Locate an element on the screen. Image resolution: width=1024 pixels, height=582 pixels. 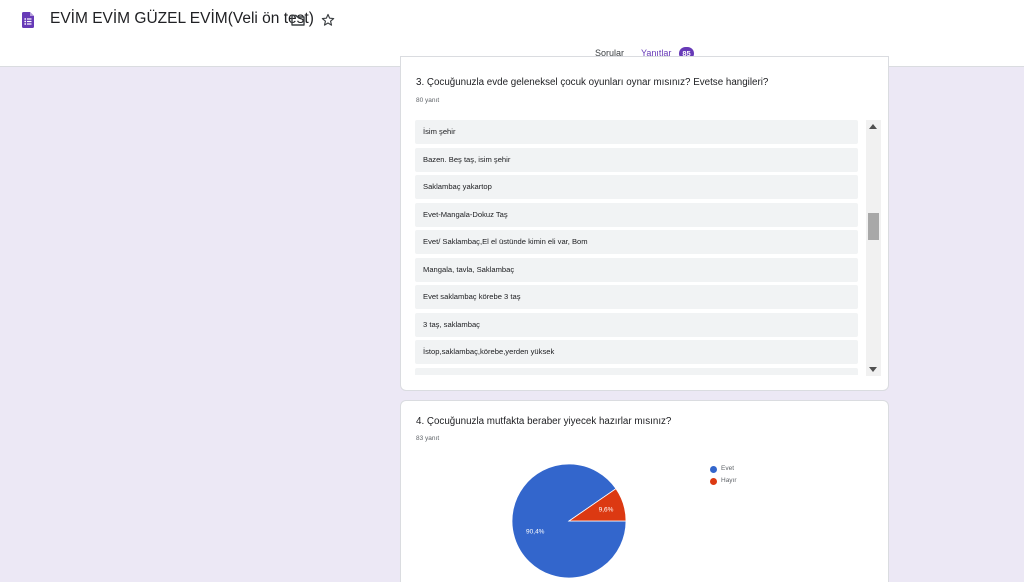
slice-label: 9,6% is located at coordinates (606, 509).